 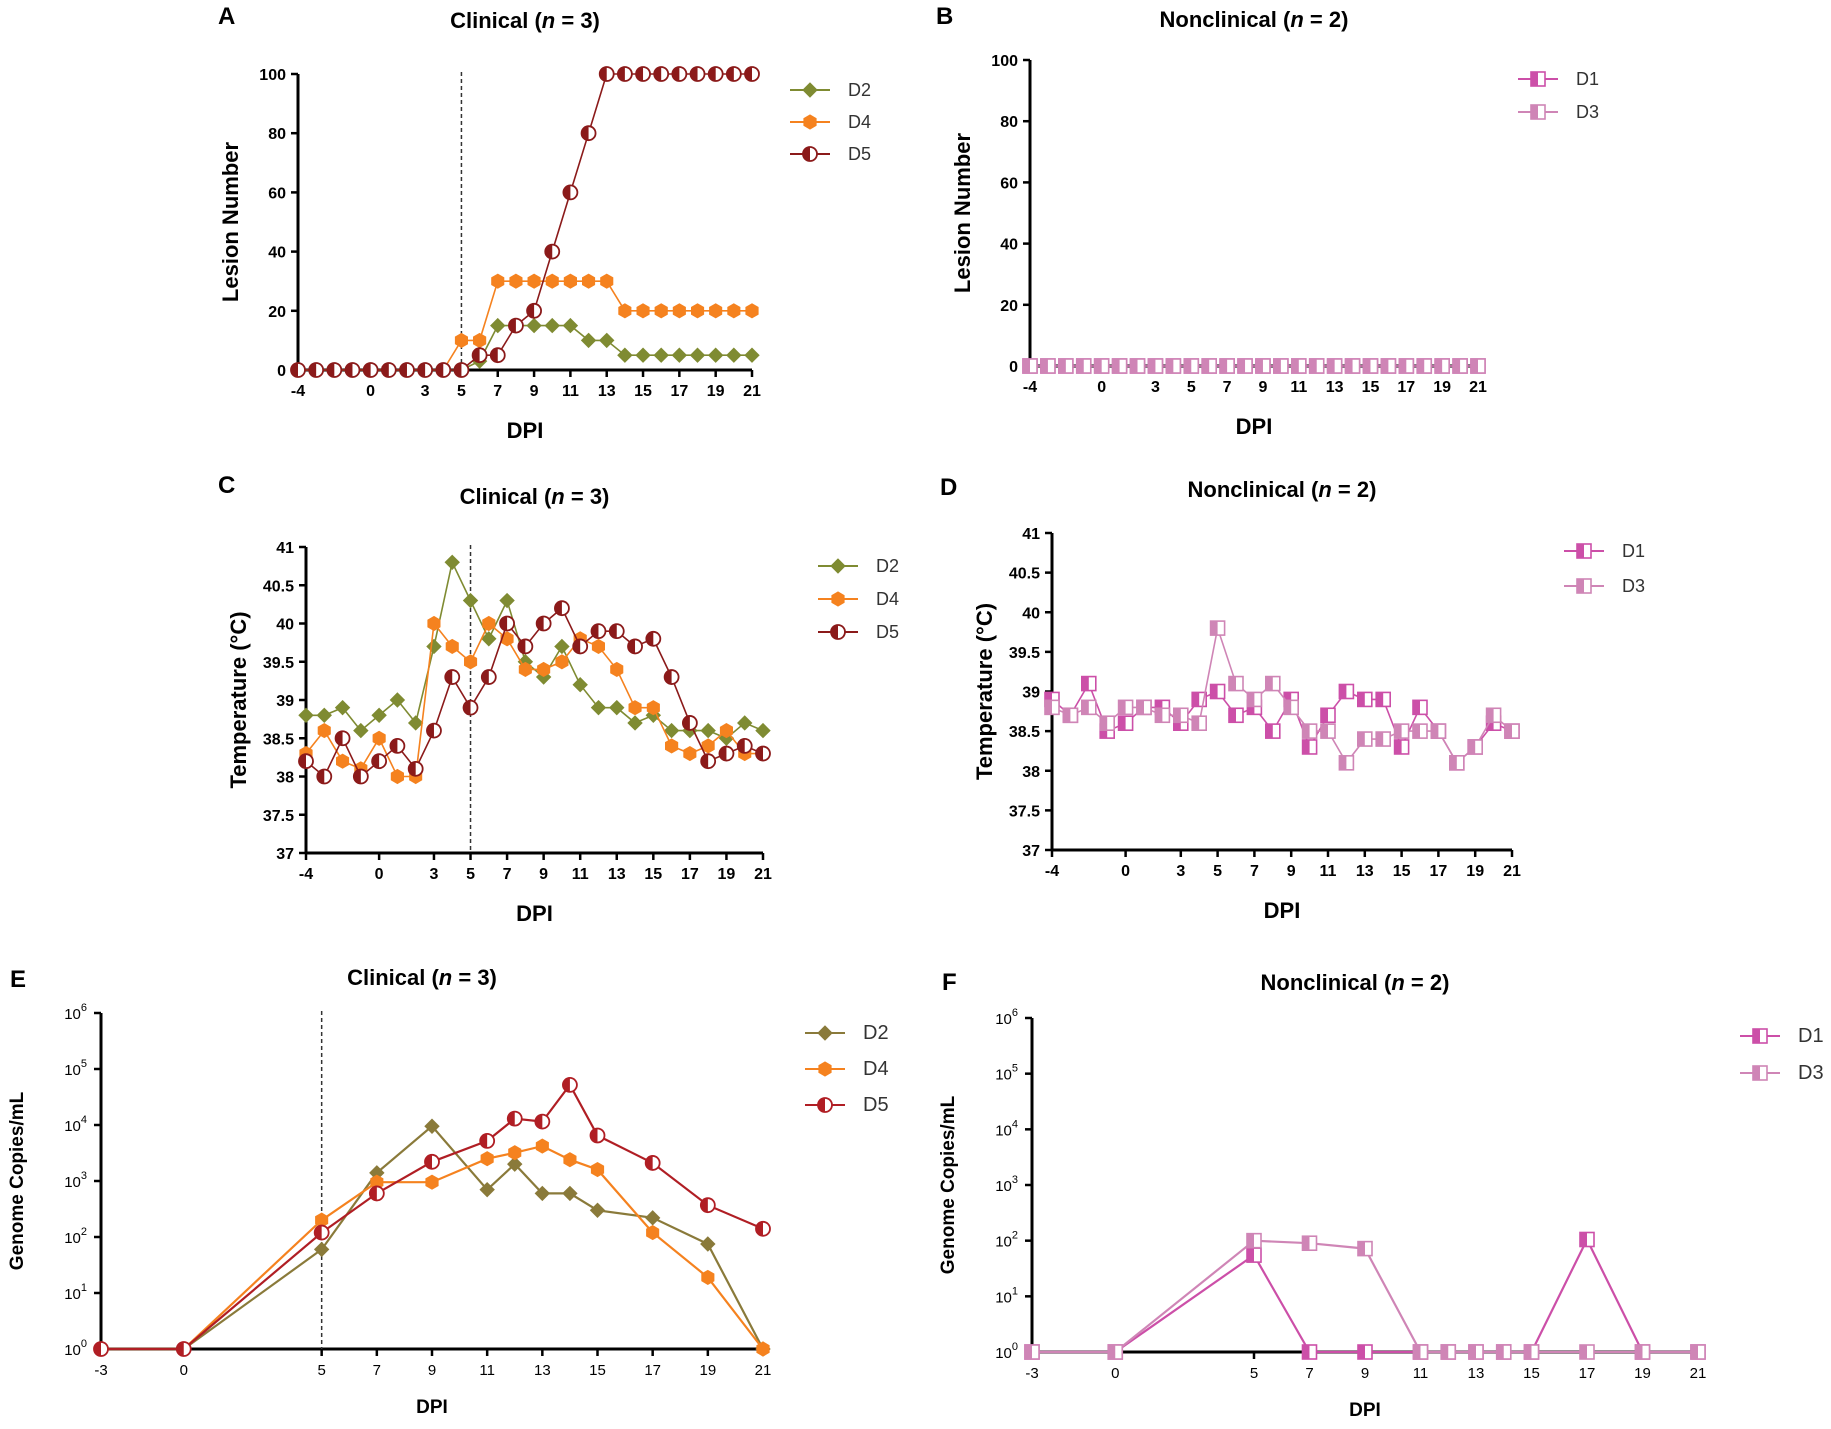 What do you see at coordinates (285, 854) in the screenshot?
I see `y-tick-label: 37` at bounding box center [285, 854].